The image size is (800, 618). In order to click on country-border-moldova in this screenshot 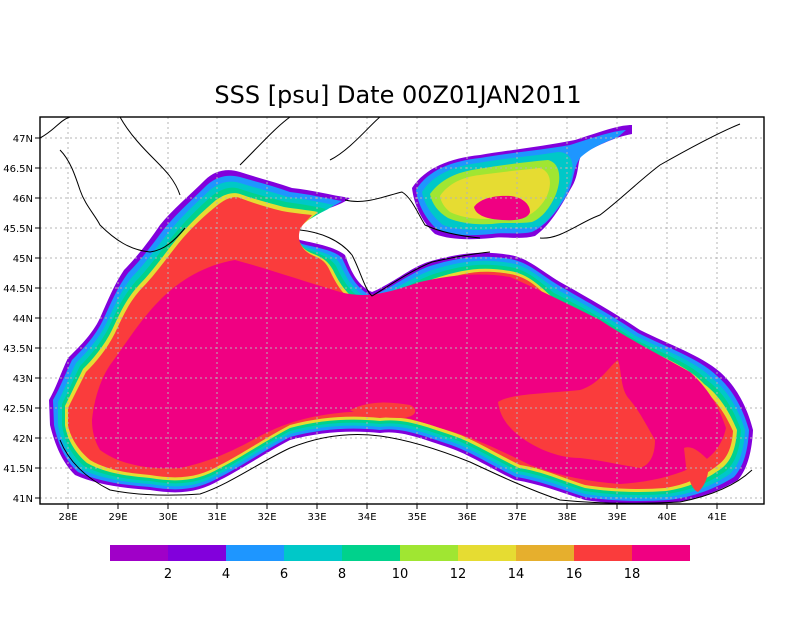, I will do `click(122, 201)`.